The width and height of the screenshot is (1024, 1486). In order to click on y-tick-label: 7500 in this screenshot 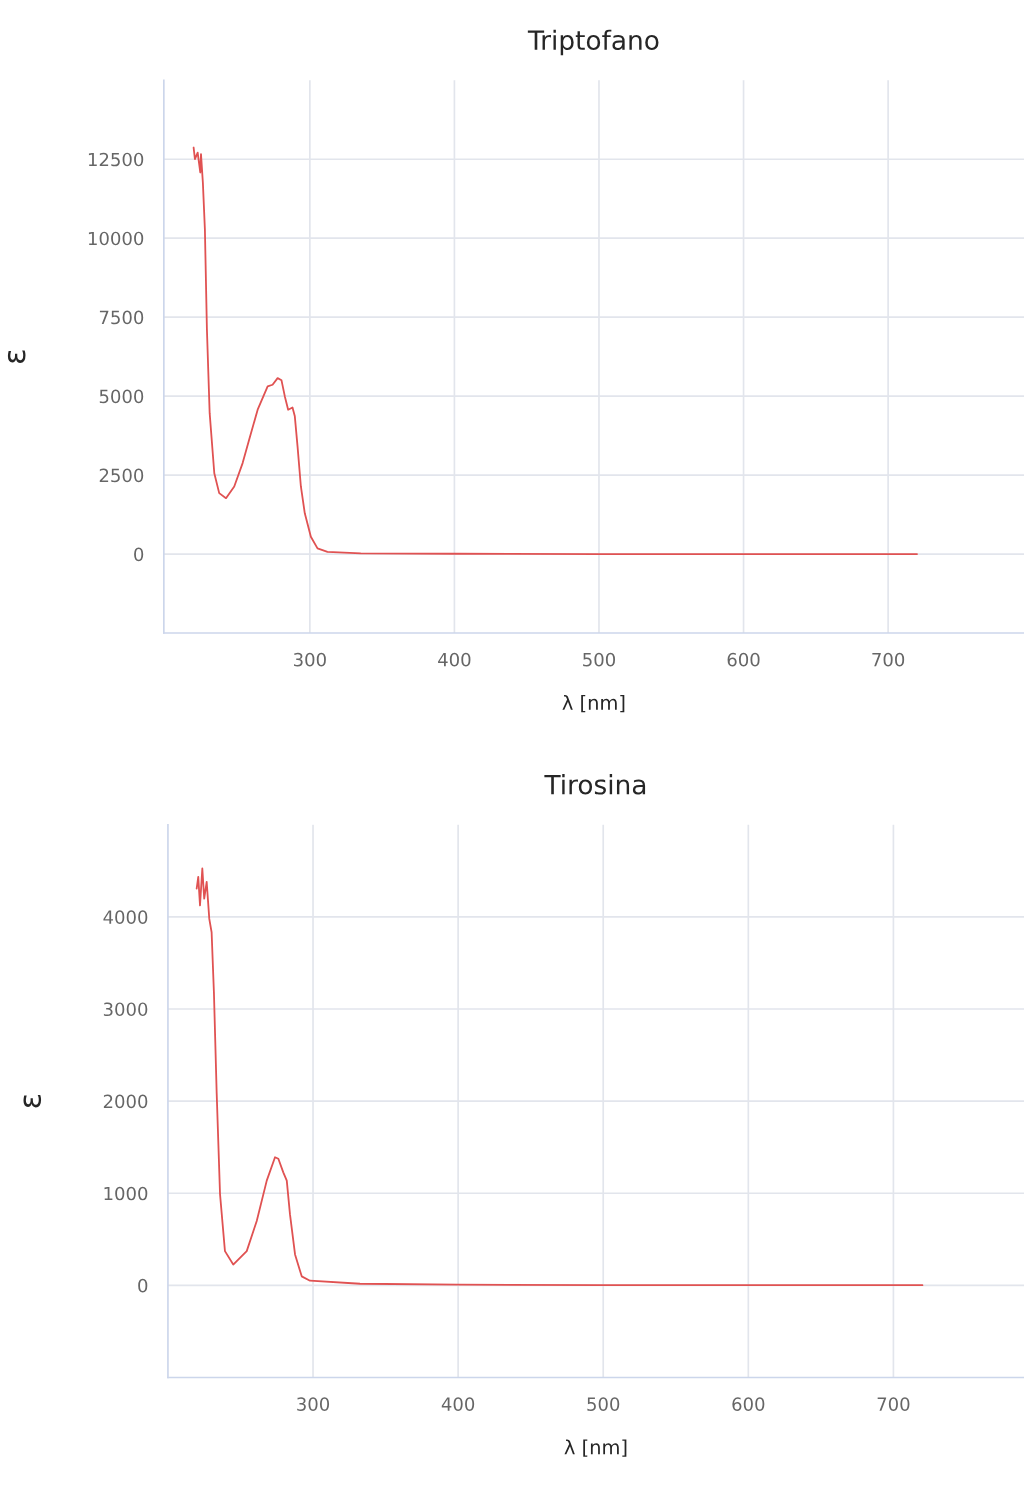, I will do `click(121, 317)`.